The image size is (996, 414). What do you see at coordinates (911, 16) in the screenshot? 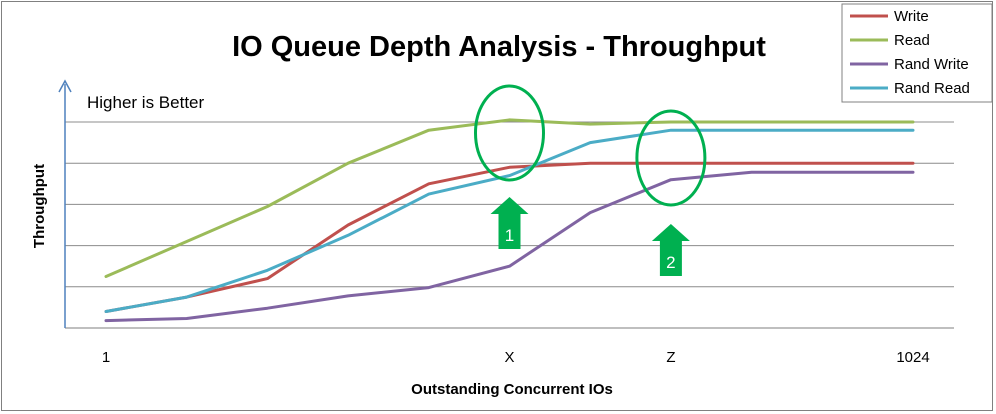
I see `legend-label: Write` at bounding box center [911, 16].